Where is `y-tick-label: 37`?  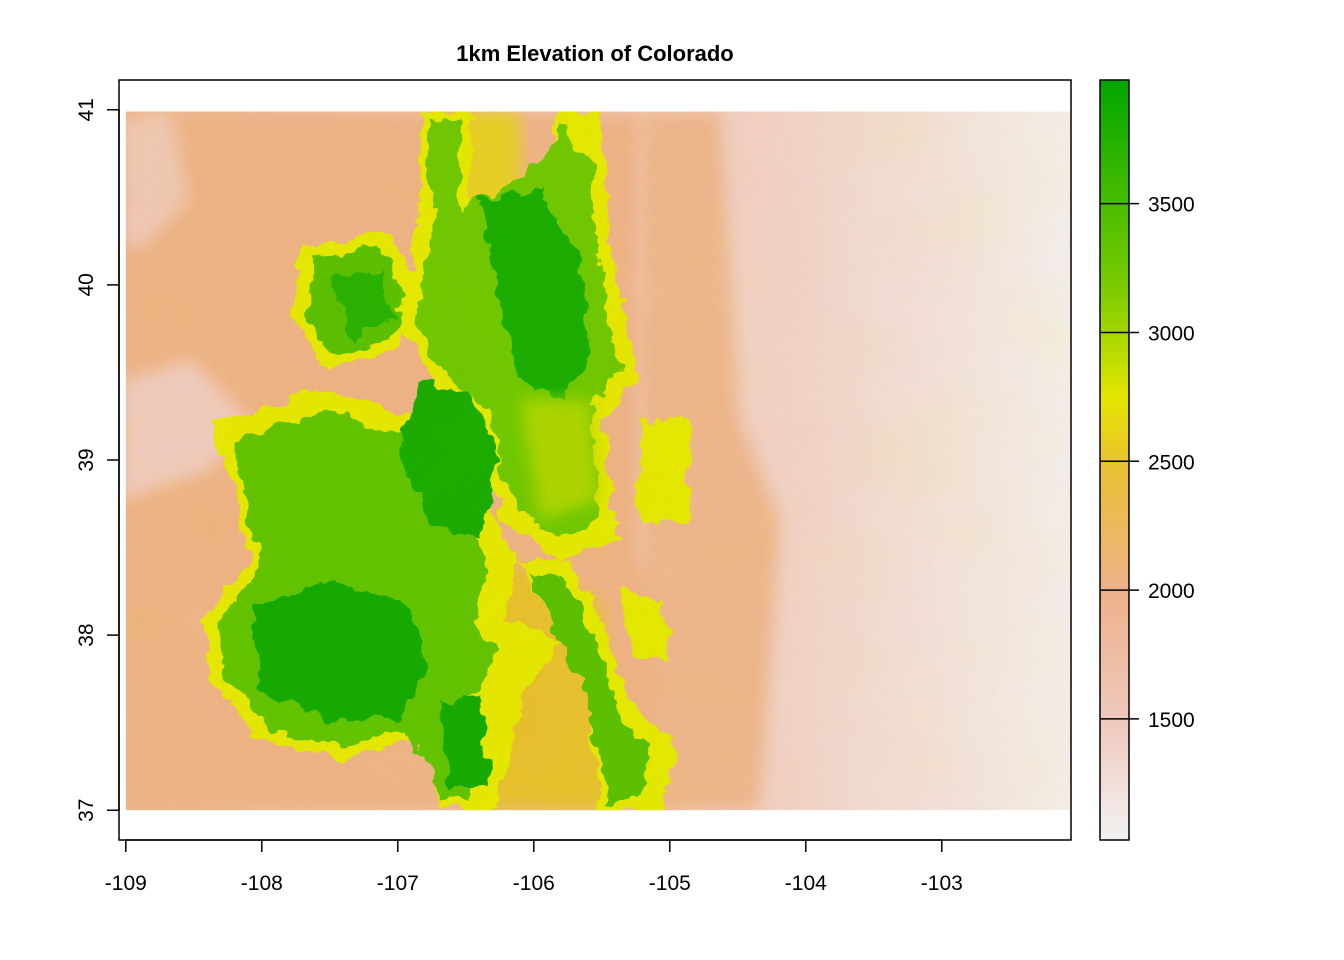 y-tick-label: 37 is located at coordinates (86, 810).